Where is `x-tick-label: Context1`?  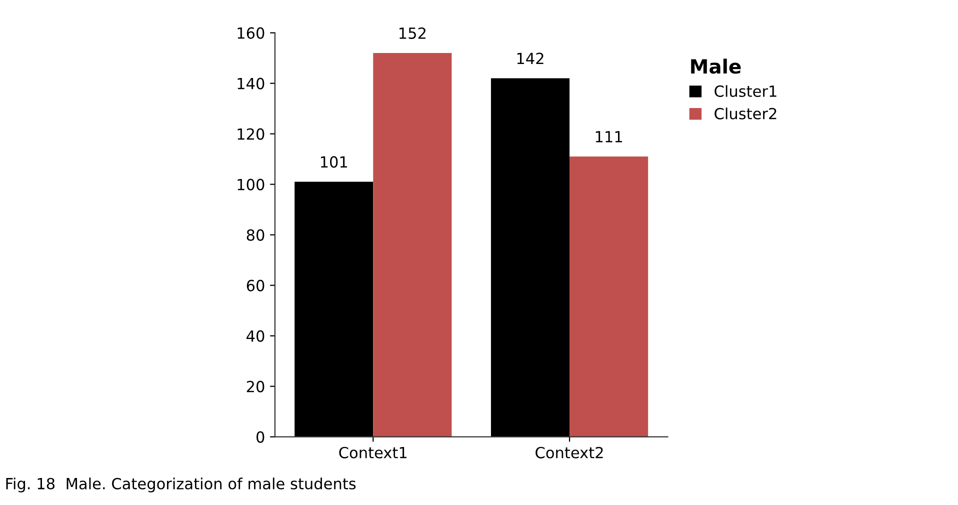
x-tick-label: Context1 is located at coordinates (373, 452).